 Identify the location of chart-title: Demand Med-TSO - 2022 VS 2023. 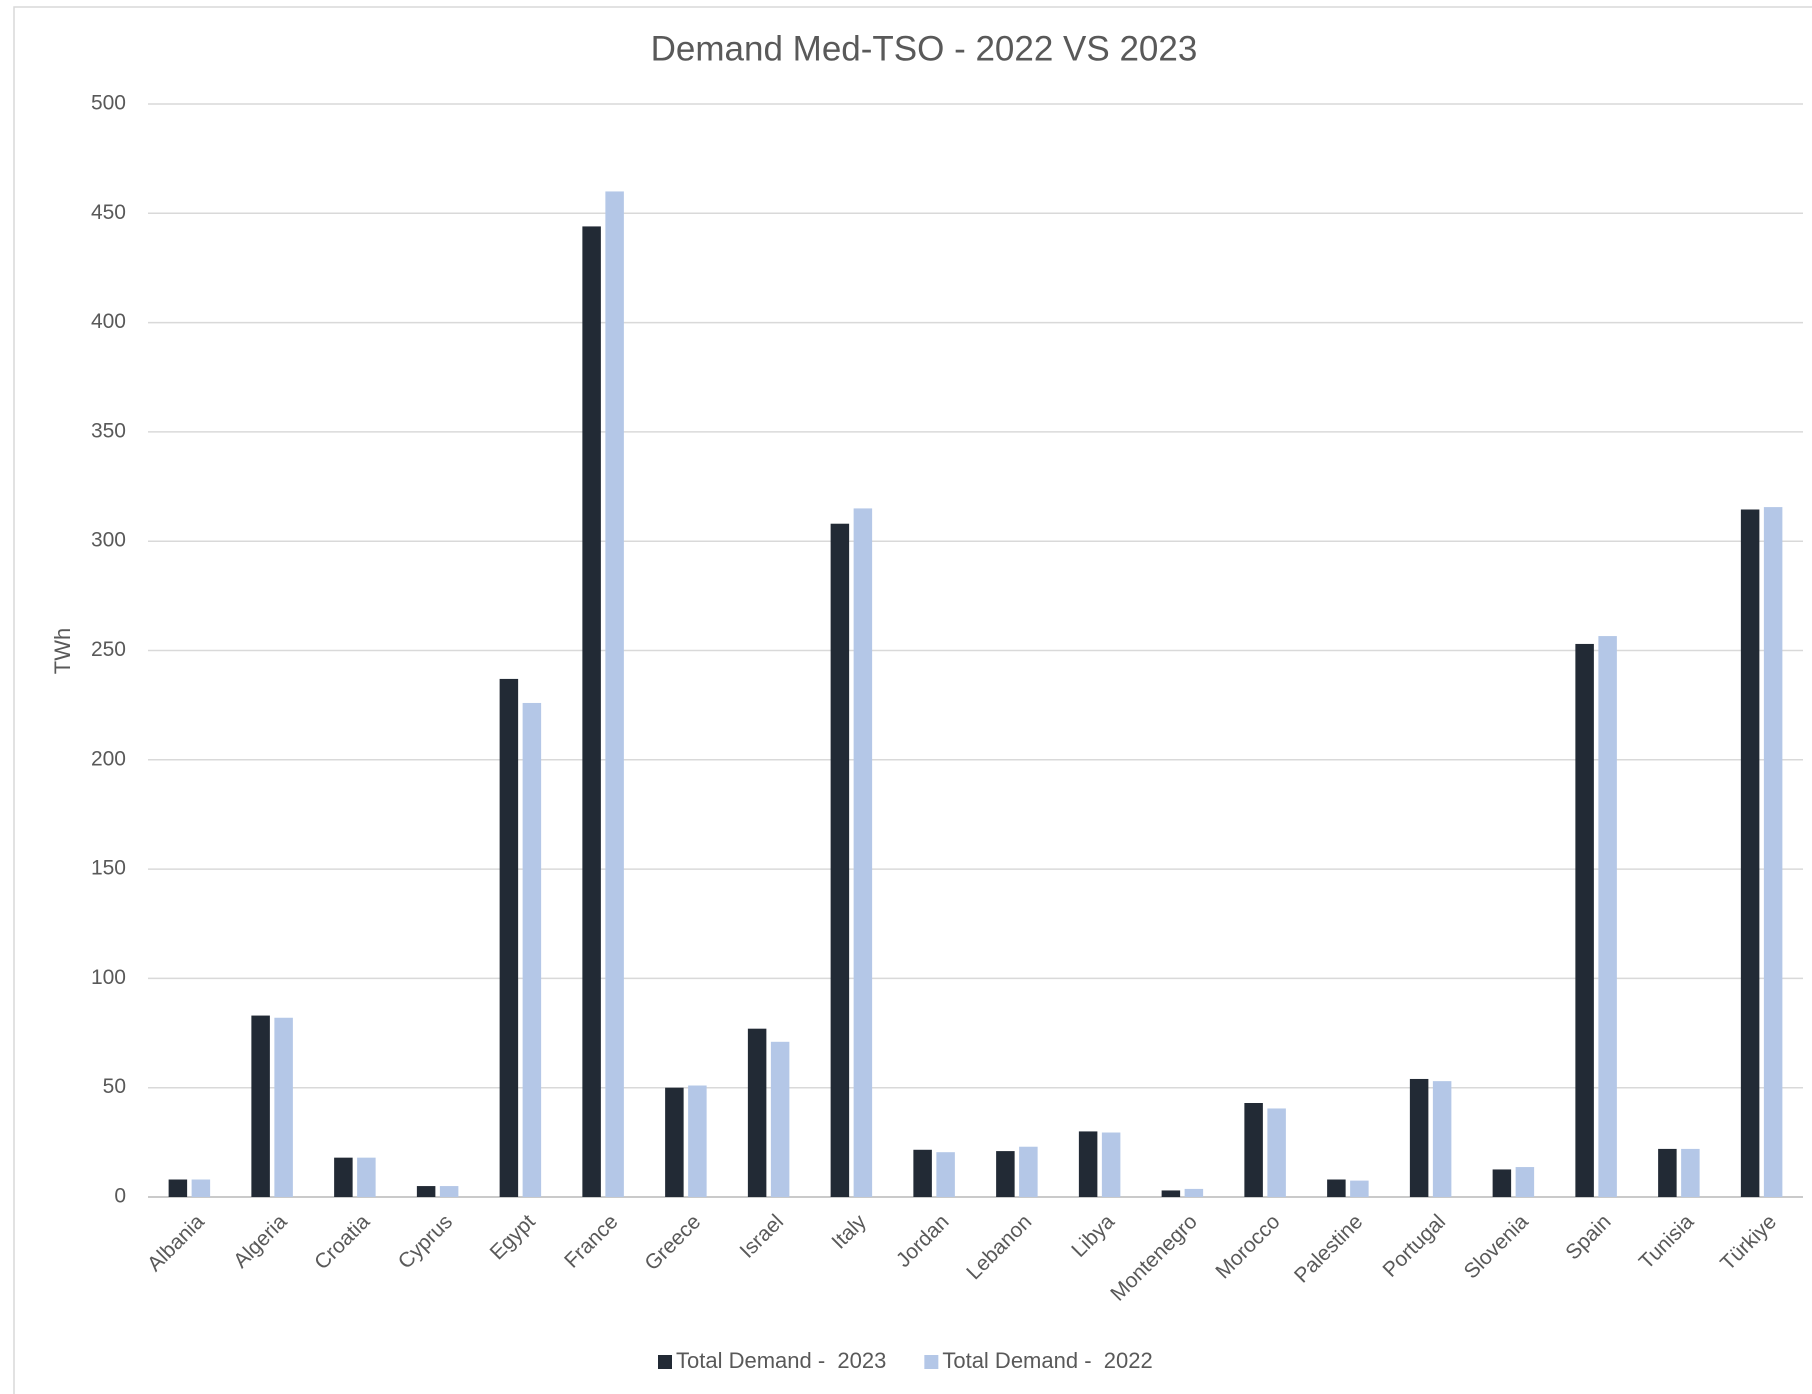
(924, 48).